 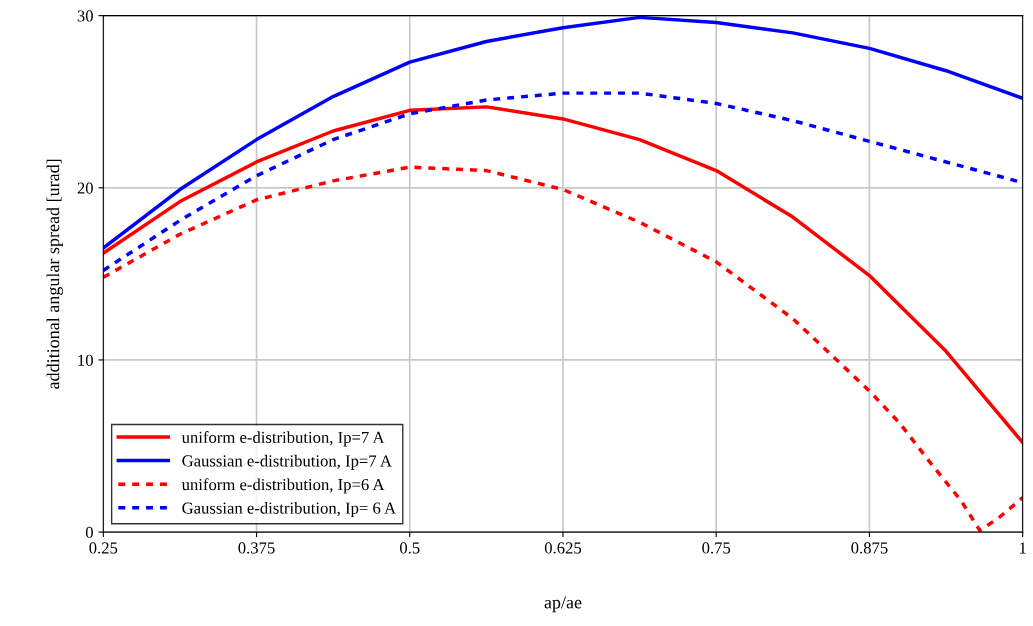 What do you see at coordinates (85, 16) in the screenshot?
I see `y-tick-label: 30` at bounding box center [85, 16].